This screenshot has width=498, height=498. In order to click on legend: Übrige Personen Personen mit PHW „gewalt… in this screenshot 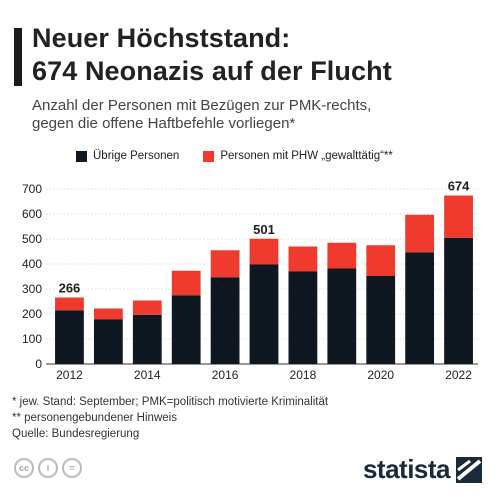, I will do `click(246, 156)`.